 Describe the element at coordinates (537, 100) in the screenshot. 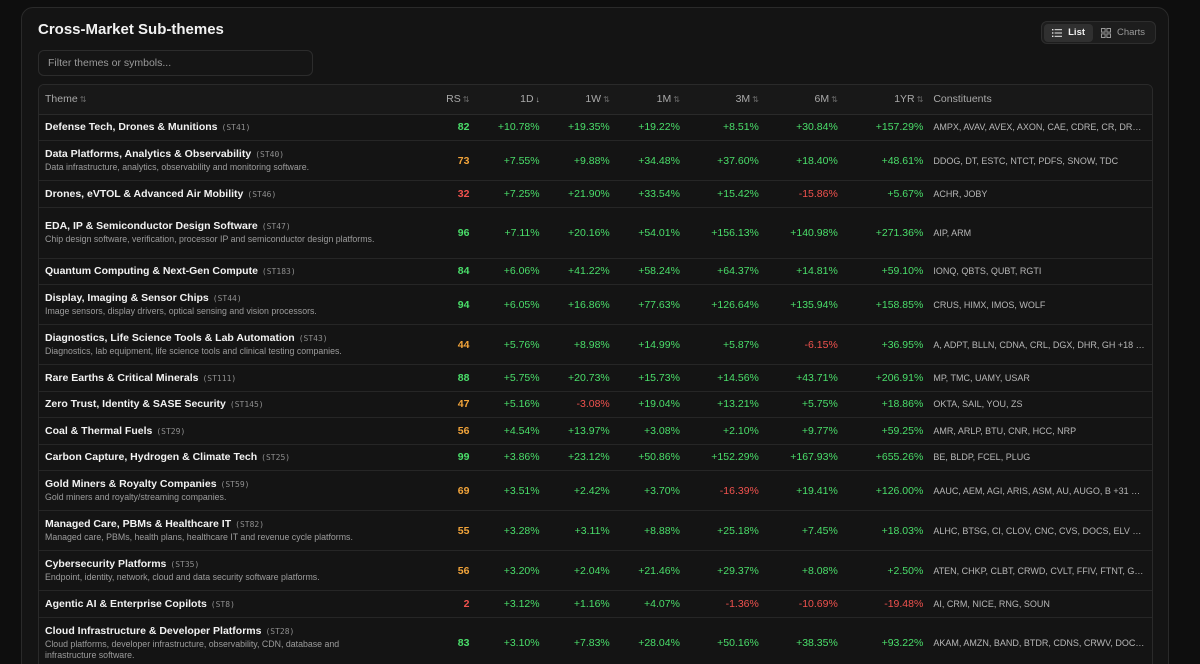

I see `sort-descending-icon: ↓` at that location.